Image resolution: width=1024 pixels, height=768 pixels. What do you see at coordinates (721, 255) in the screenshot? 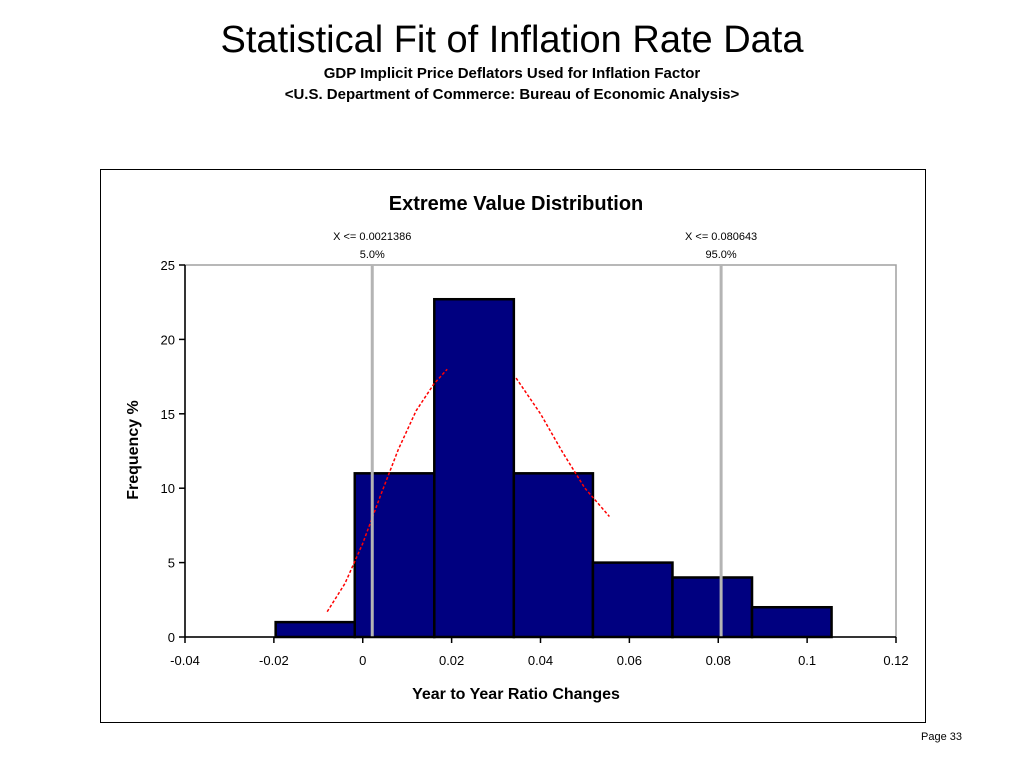
I see `percentile-marker-percent-2: 95.0%` at bounding box center [721, 255].